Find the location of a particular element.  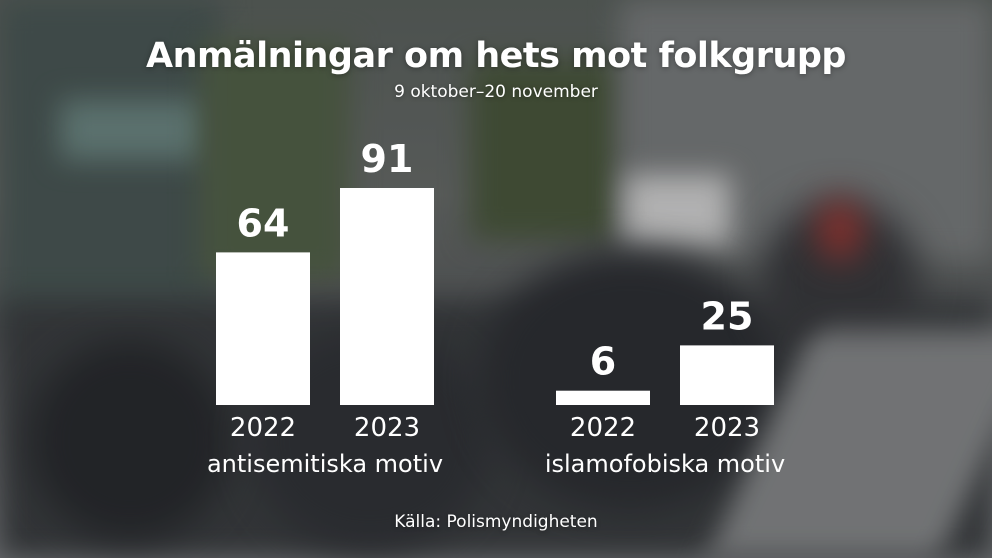

bar-value-label: 64 is located at coordinates (263, 223).